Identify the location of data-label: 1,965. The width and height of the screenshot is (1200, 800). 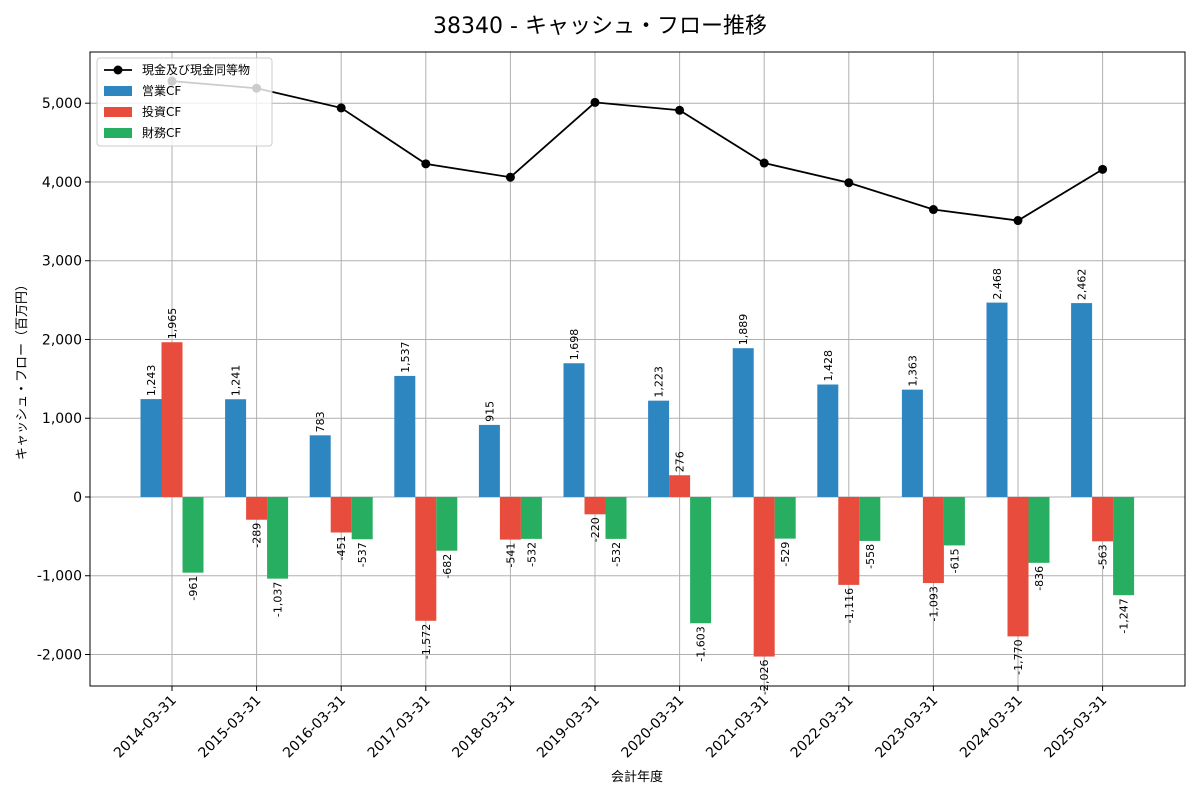
(172, 324).